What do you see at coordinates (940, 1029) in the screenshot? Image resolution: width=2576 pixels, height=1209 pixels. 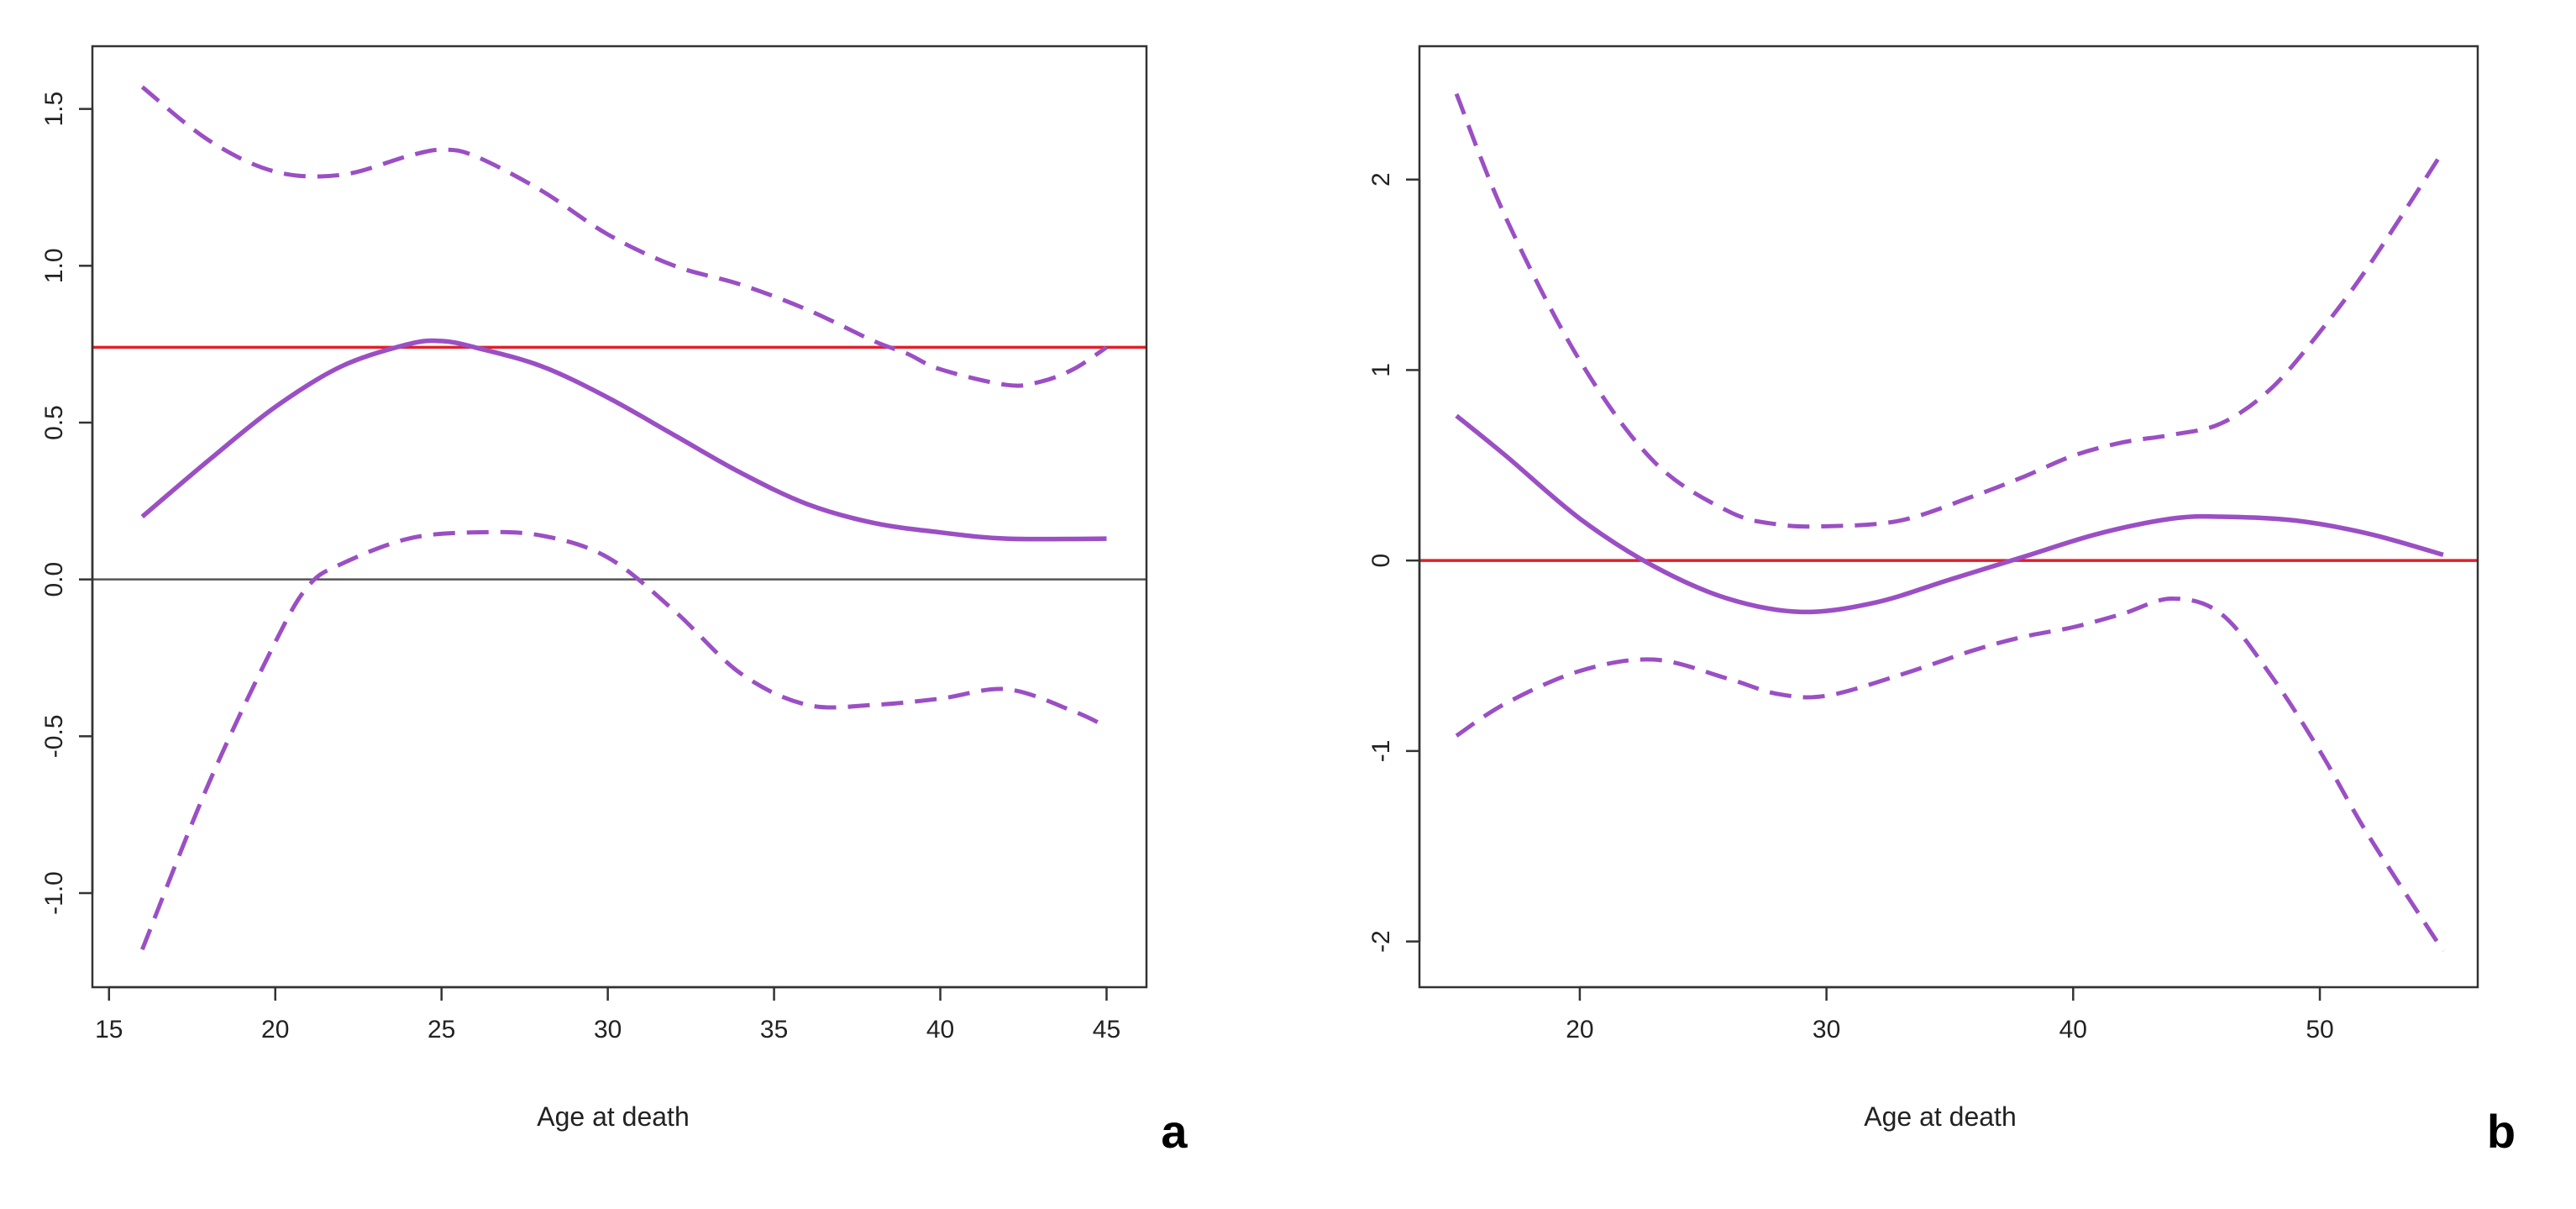 I see `panel-a-x-tick-label: 40` at bounding box center [940, 1029].